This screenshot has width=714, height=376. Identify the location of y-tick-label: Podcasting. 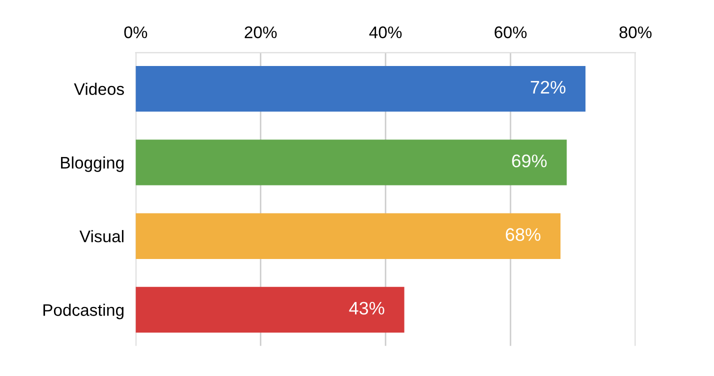
(83, 312).